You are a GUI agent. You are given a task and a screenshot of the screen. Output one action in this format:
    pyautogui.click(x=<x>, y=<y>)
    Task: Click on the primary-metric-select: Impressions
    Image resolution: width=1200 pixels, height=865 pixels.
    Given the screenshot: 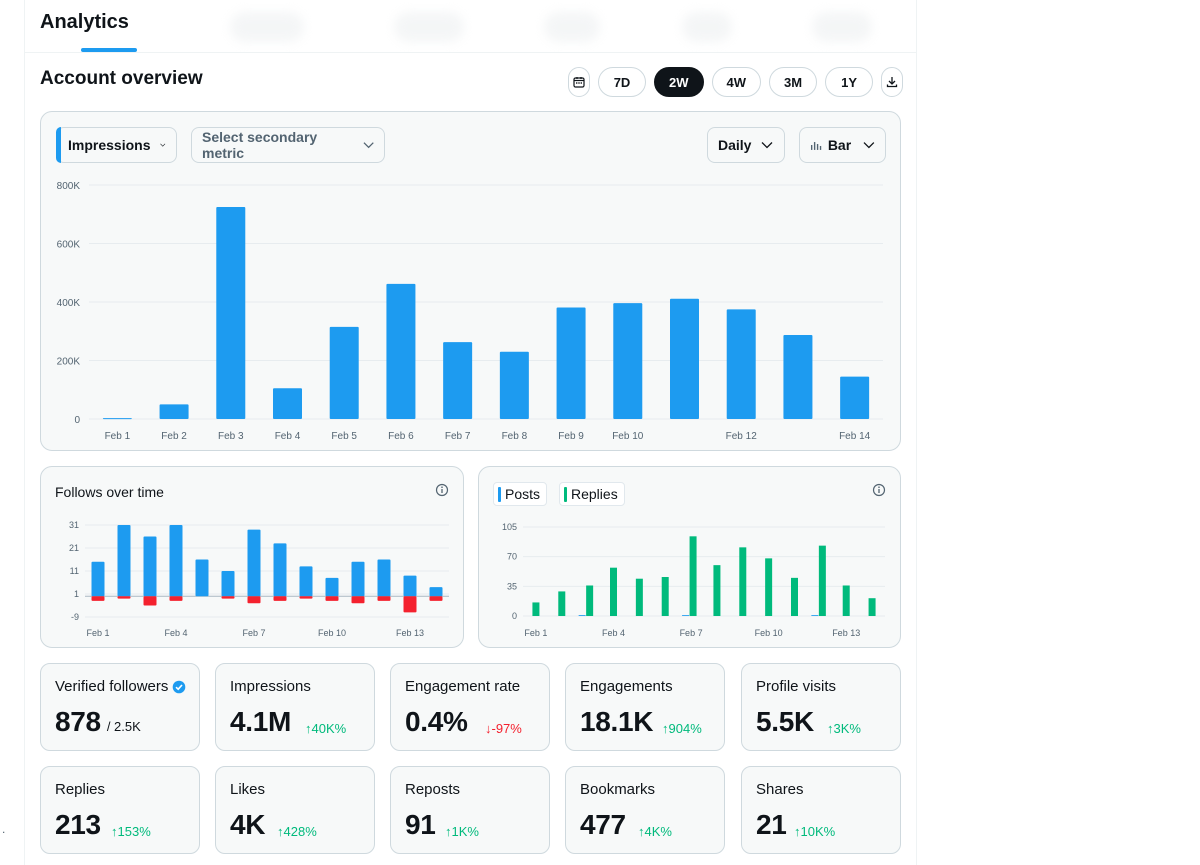 What is the action you would take?
    pyautogui.click(x=116, y=145)
    